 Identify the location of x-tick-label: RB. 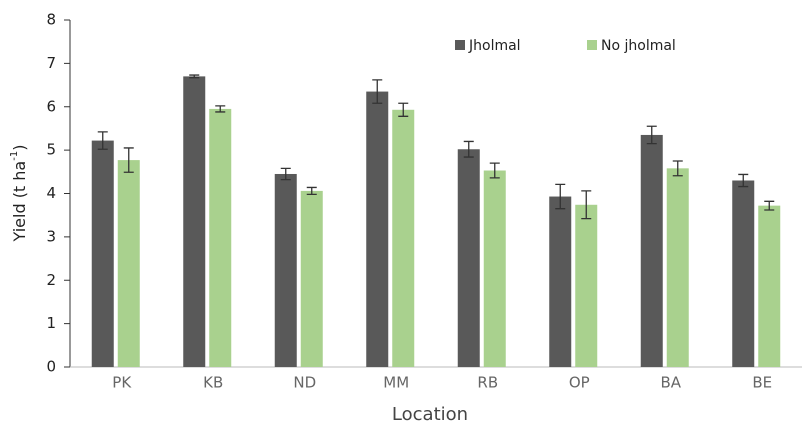
(487, 383).